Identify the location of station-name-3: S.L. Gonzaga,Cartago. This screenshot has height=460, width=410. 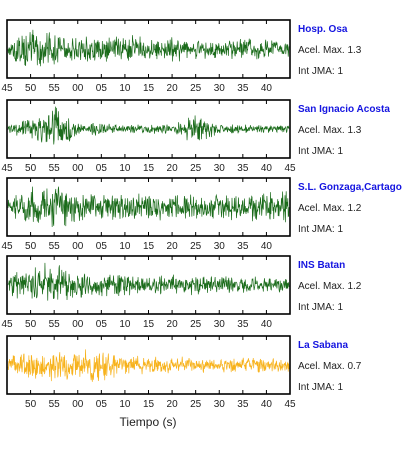
(350, 187).